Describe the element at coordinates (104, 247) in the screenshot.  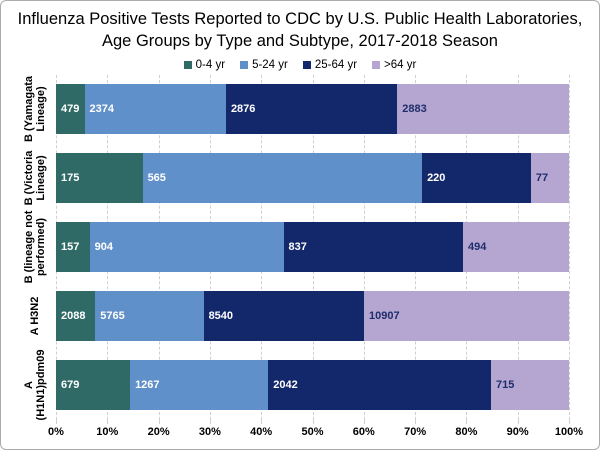
I see `value-label: 904` at that location.